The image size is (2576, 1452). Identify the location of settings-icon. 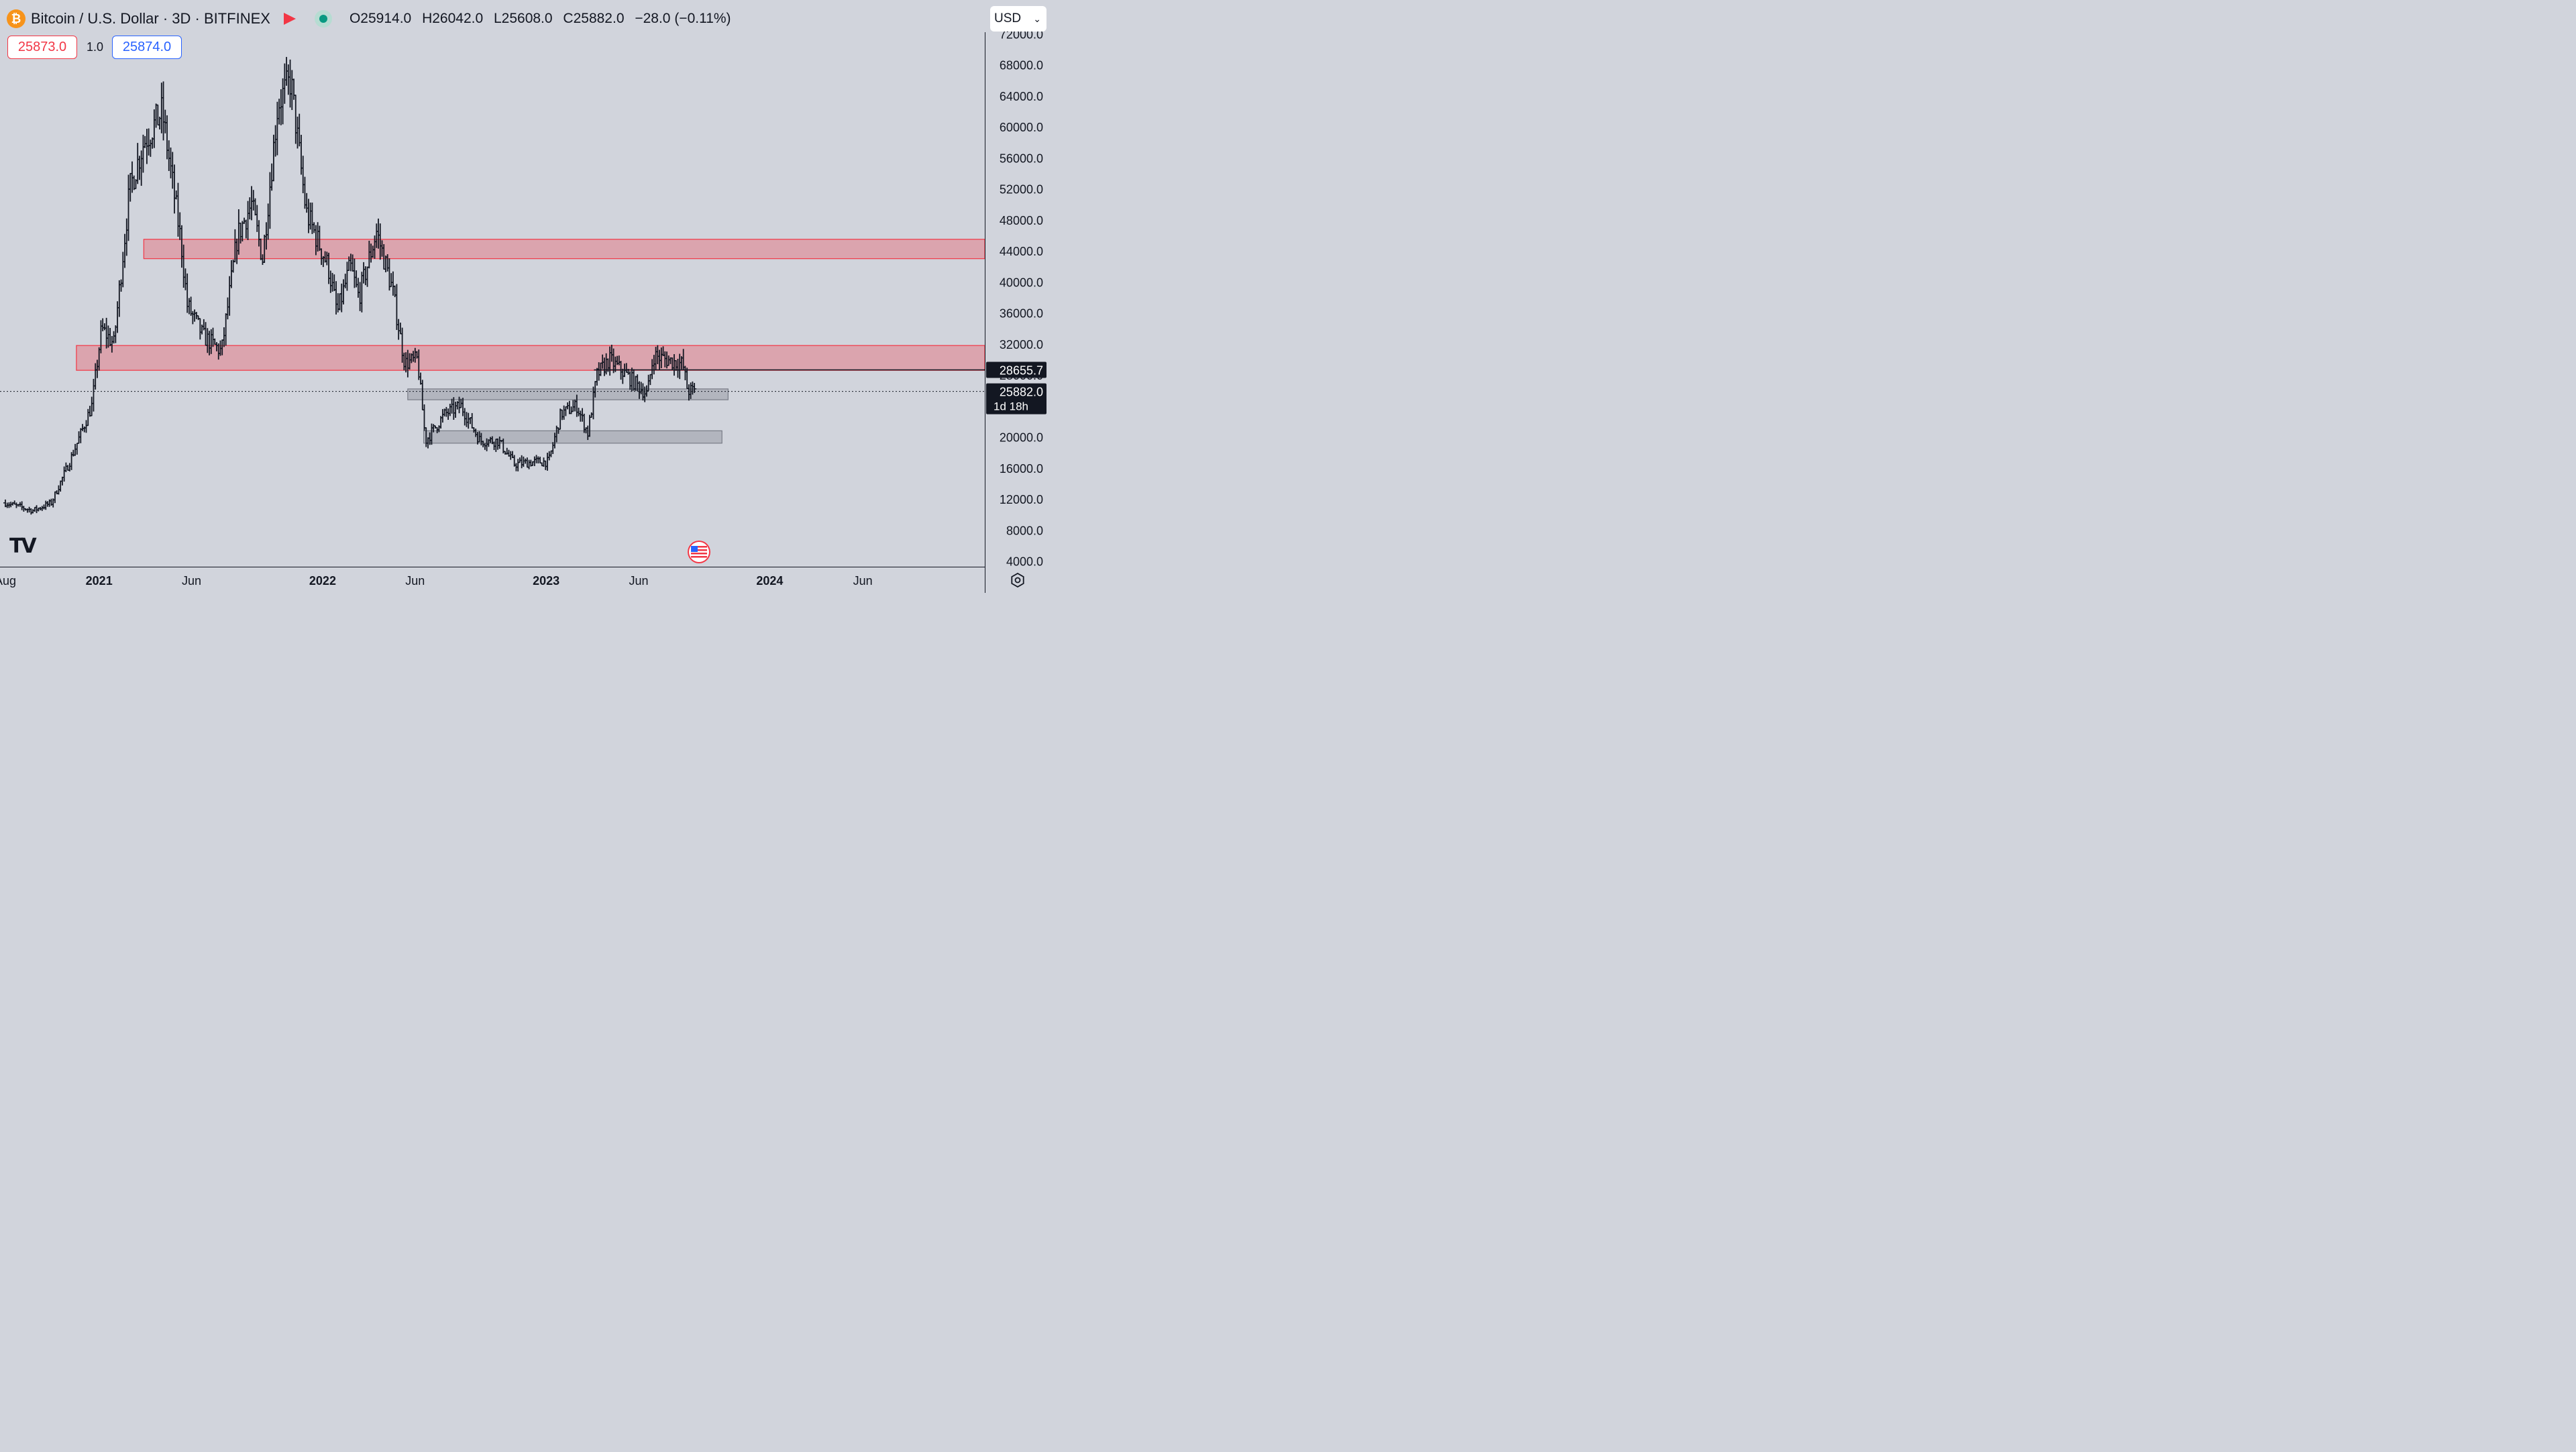
(1017, 580).